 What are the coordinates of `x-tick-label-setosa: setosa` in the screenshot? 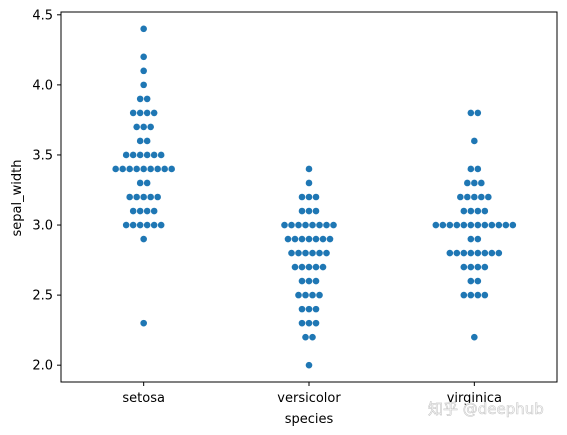 It's located at (143, 398).